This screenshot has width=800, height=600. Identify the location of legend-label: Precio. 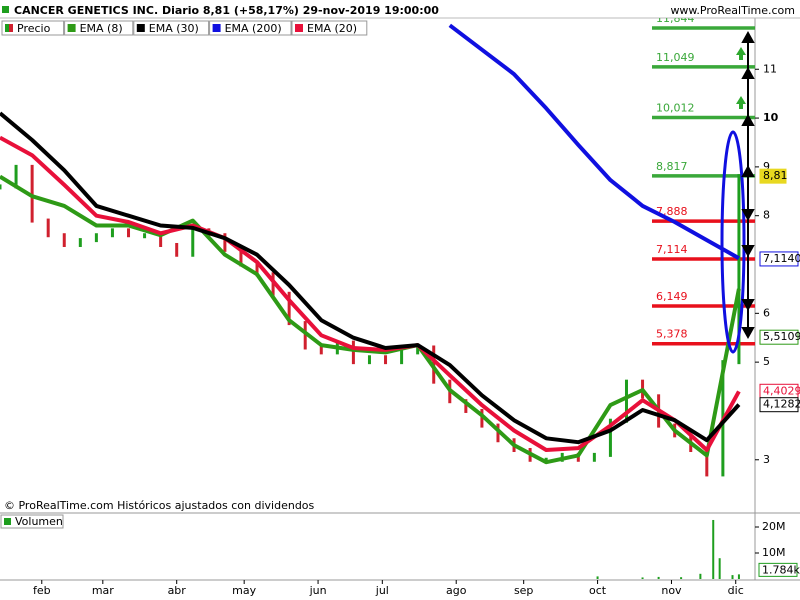
(34, 28).